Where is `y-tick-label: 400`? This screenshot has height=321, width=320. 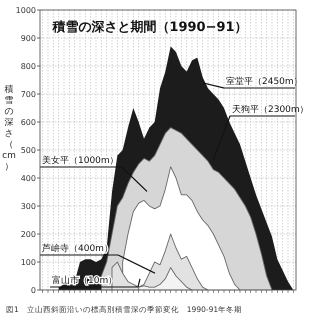 y-tick-label: 400 is located at coordinates (28, 178).